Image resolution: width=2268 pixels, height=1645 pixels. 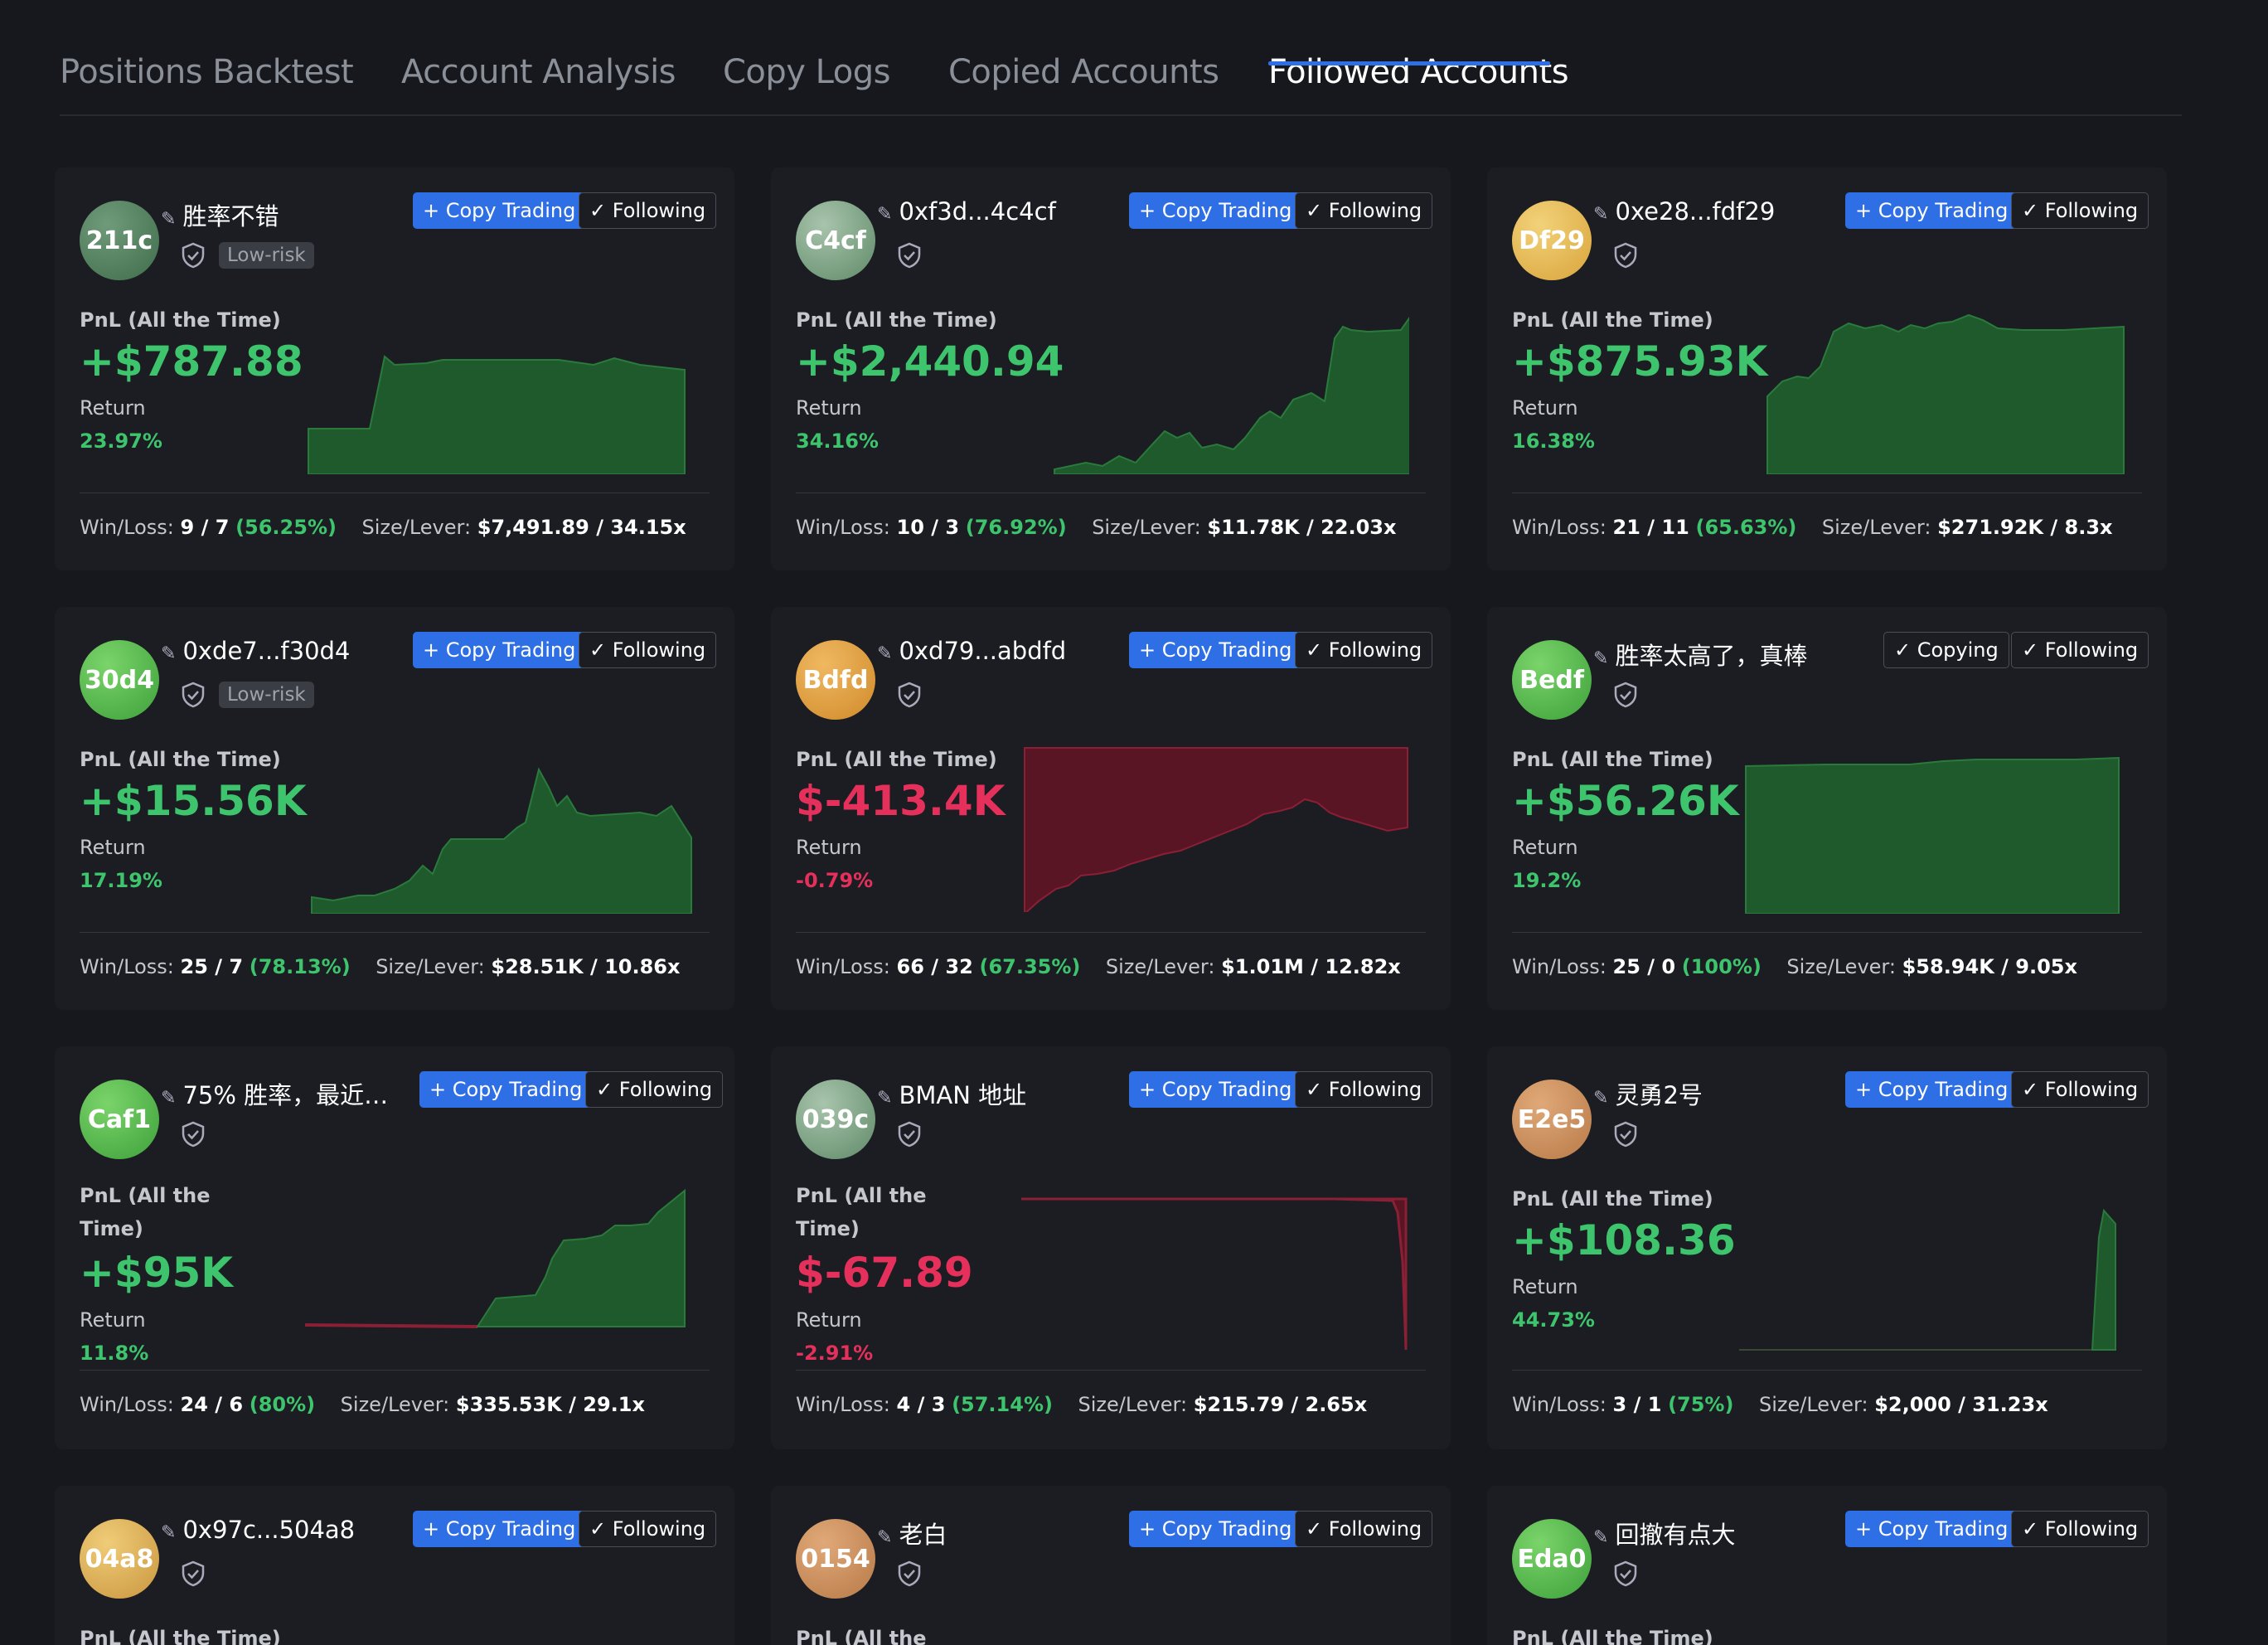 I want to click on avatar: Eda0, so click(x=1552, y=1559).